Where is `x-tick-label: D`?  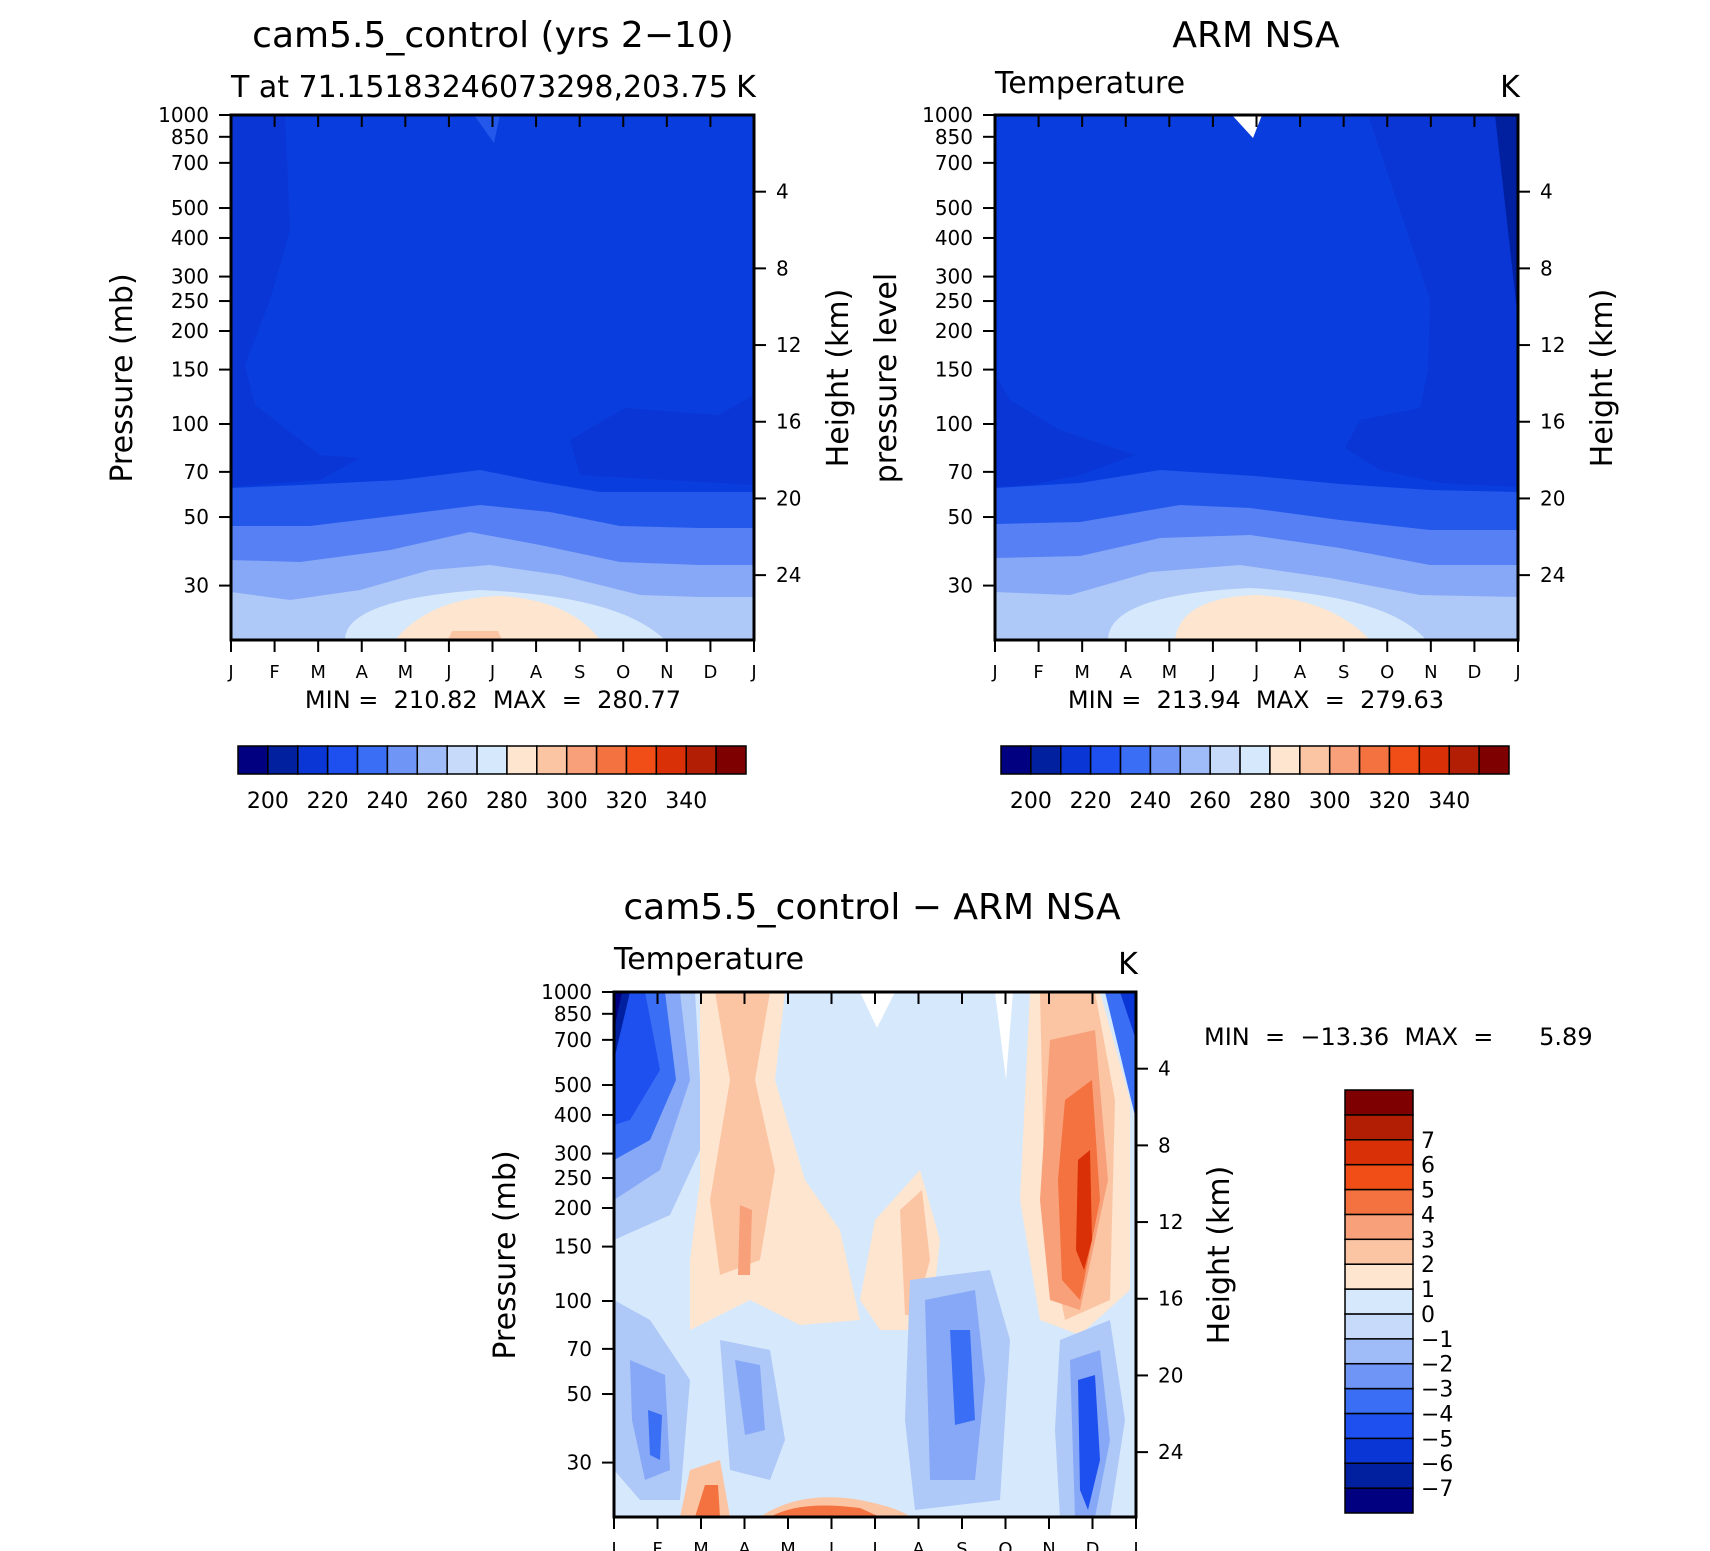 x-tick-label: D is located at coordinates (1474, 672).